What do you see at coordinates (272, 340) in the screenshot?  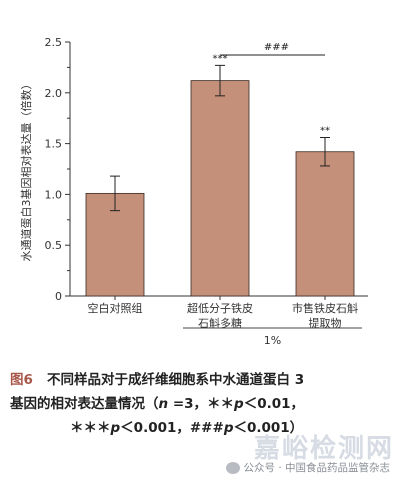 I see `group-label: 1%` at bounding box center [272, 340].